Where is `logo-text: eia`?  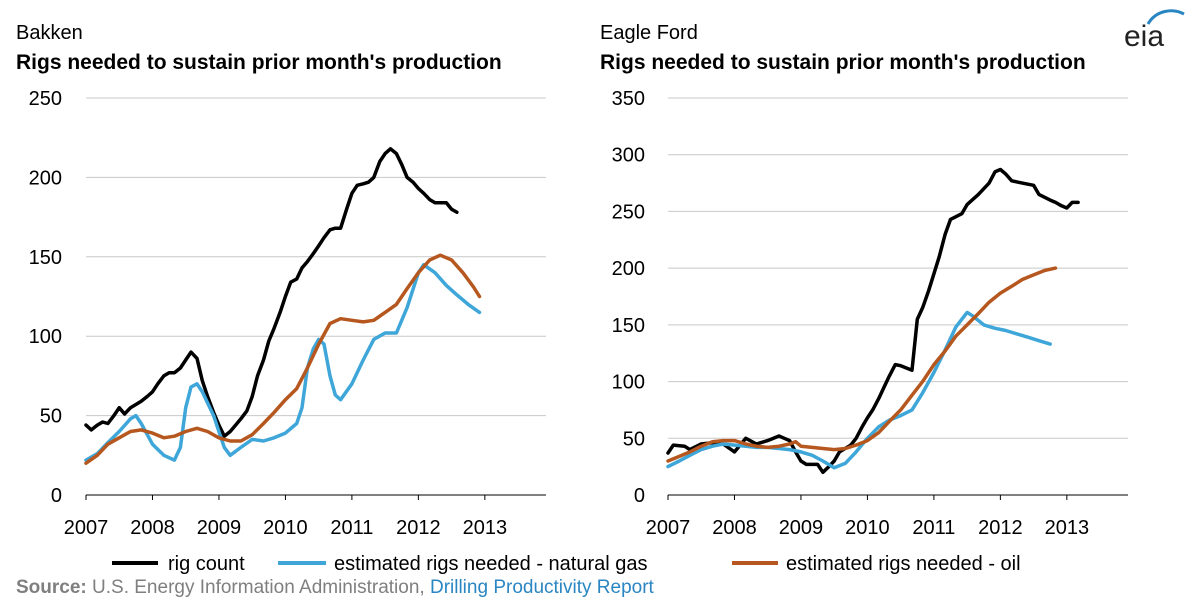 logo-text: eia is located at coordinates (1144, 36).